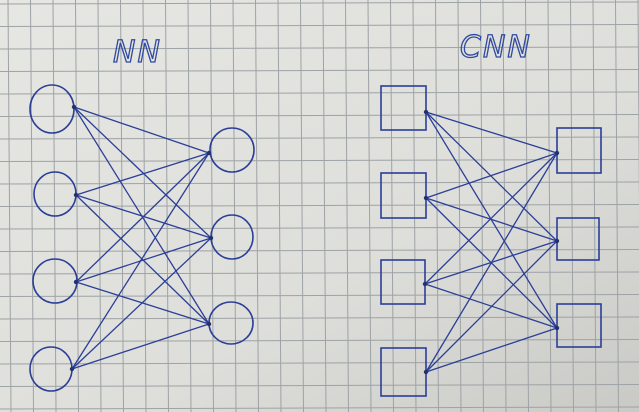 The width and height of the screenshot is (639, 412). Describe the element at coordinates (232, 150) in the screenshot. I see `nn-output-node` at that location.